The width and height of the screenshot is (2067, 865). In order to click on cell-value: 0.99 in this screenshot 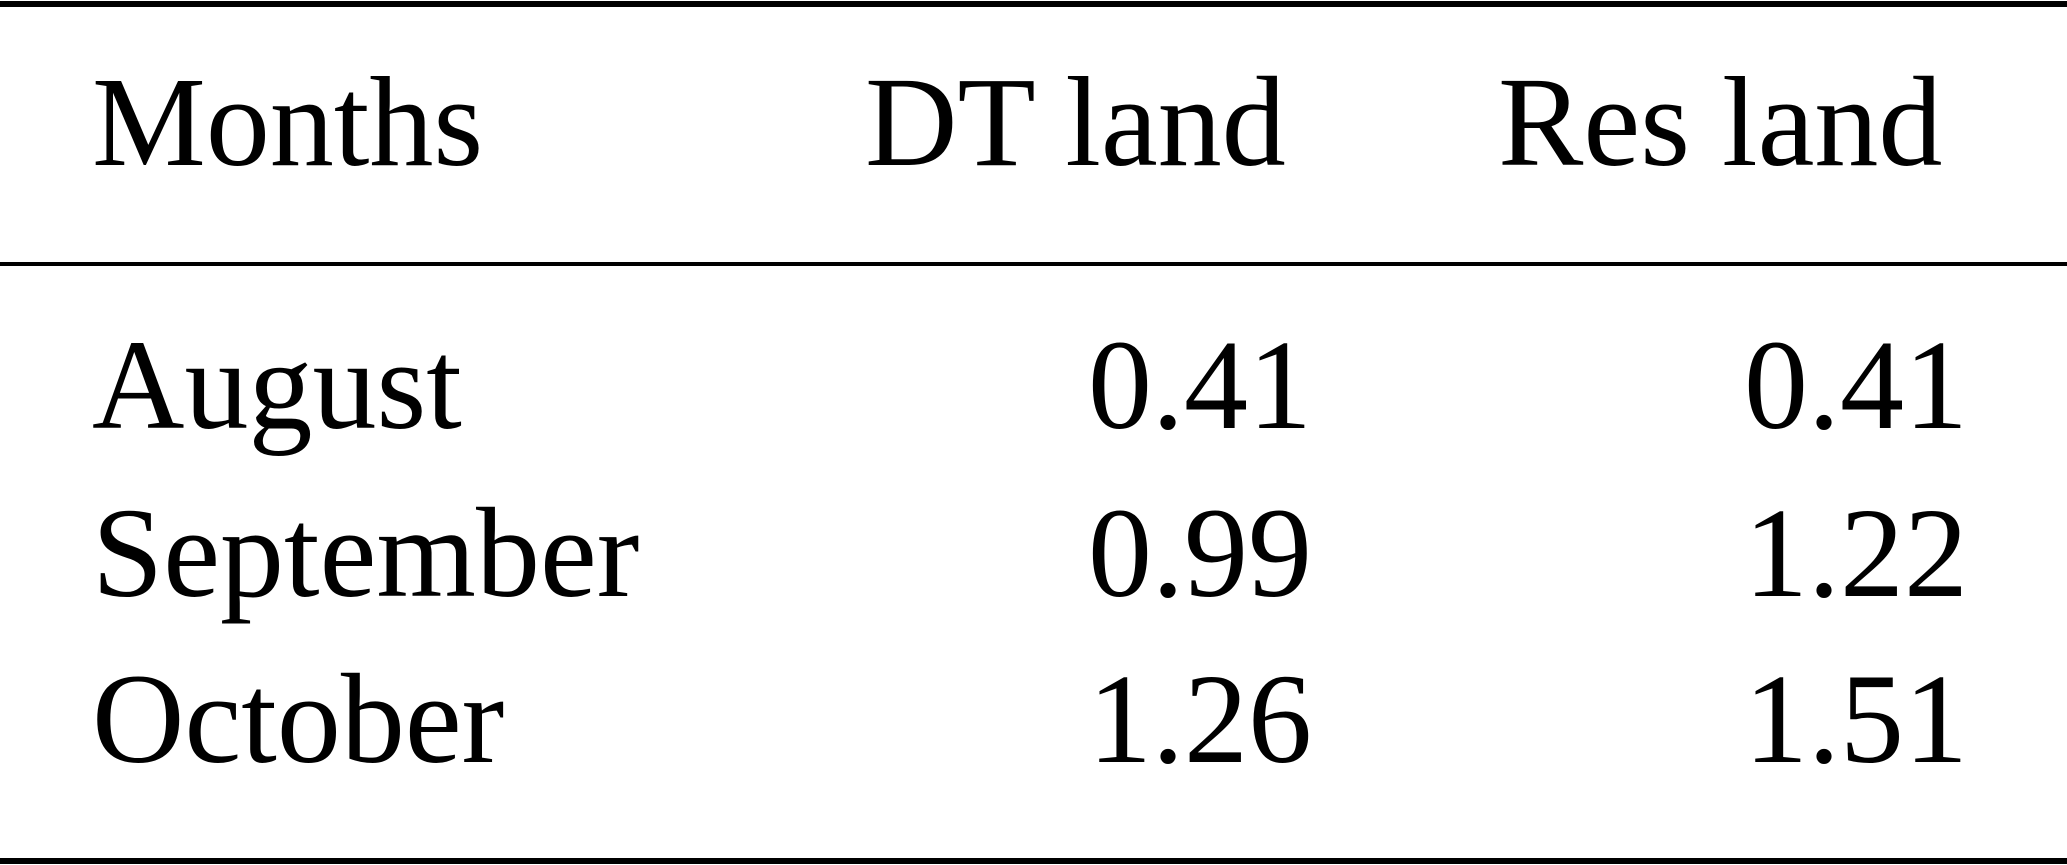, I will do `click(1200, 553)`.